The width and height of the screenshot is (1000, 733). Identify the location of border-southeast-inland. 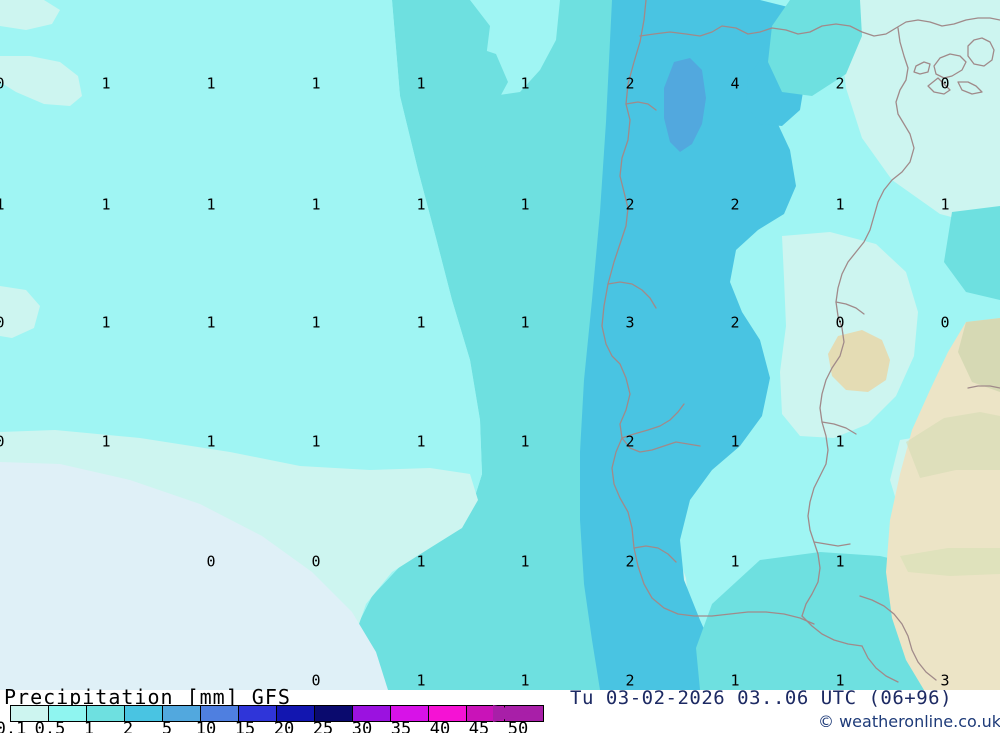
(880, 664).